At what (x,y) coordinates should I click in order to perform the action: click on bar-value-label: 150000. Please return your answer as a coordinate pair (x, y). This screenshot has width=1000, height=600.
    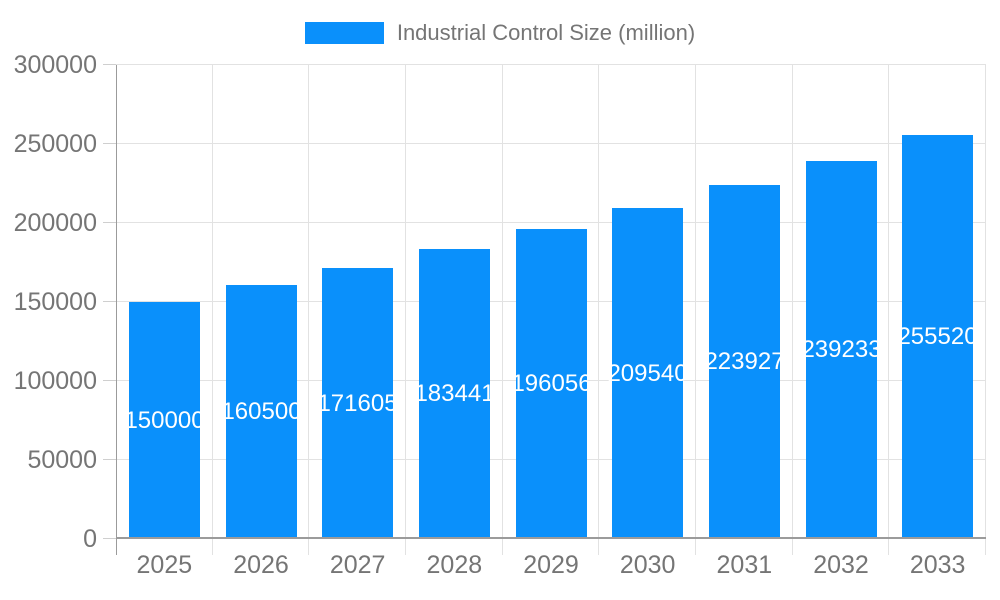
    Looking at the image, I should click on (164, 420).